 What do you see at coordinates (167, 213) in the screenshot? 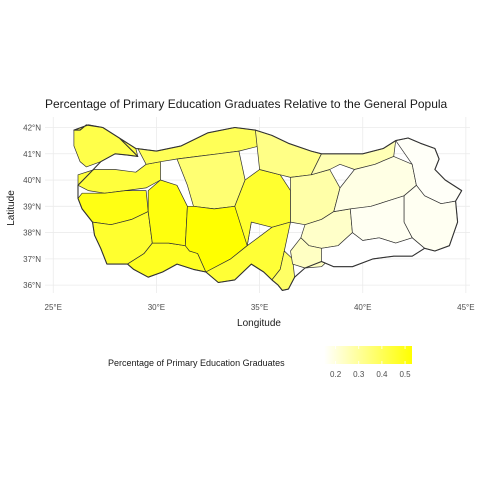
I see `region-west-anatolia` at bounding box center [167, 213].